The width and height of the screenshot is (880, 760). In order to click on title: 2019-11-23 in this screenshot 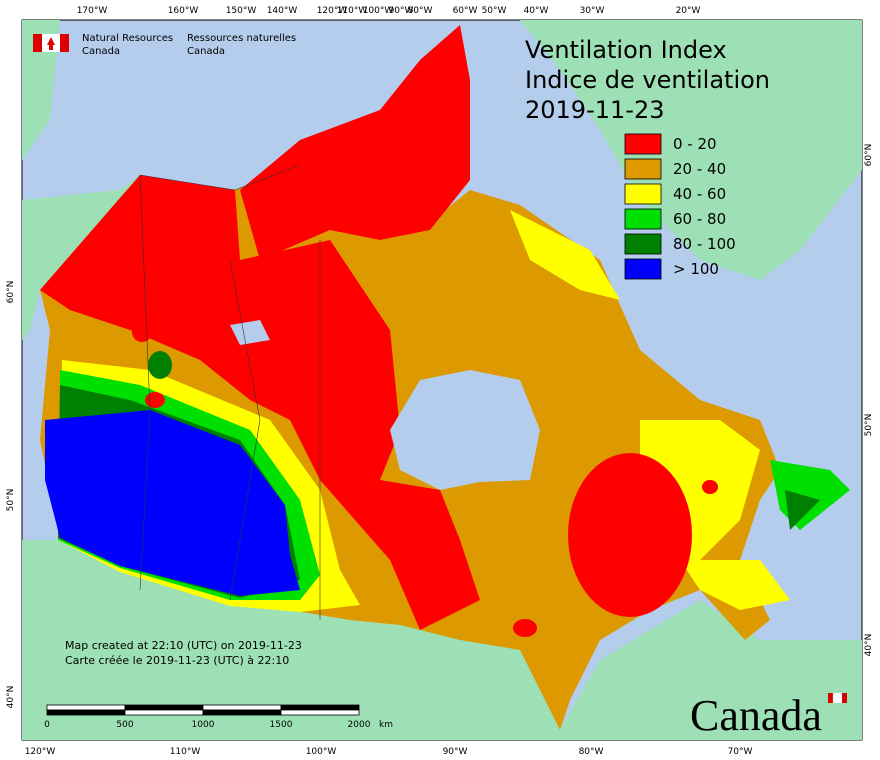, I will do `click(594, 110)`.